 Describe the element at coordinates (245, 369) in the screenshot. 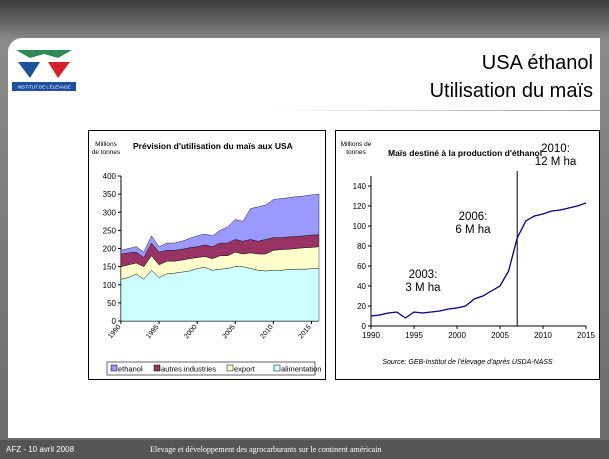

I see `legend-label: export` at that location.